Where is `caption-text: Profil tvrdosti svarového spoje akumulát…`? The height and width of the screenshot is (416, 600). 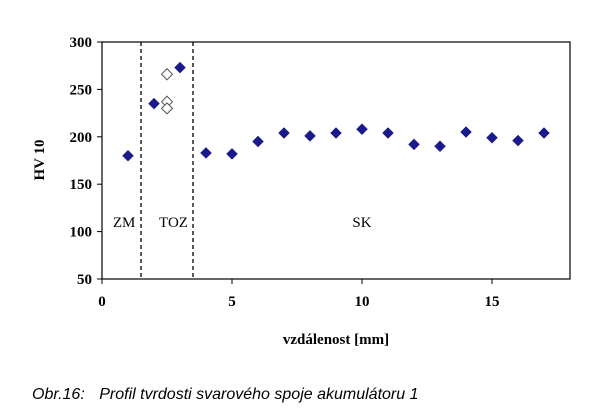 caption-text: Profil tvrdosti svarového spoje akumulát… is located at coordinates (259, 394).